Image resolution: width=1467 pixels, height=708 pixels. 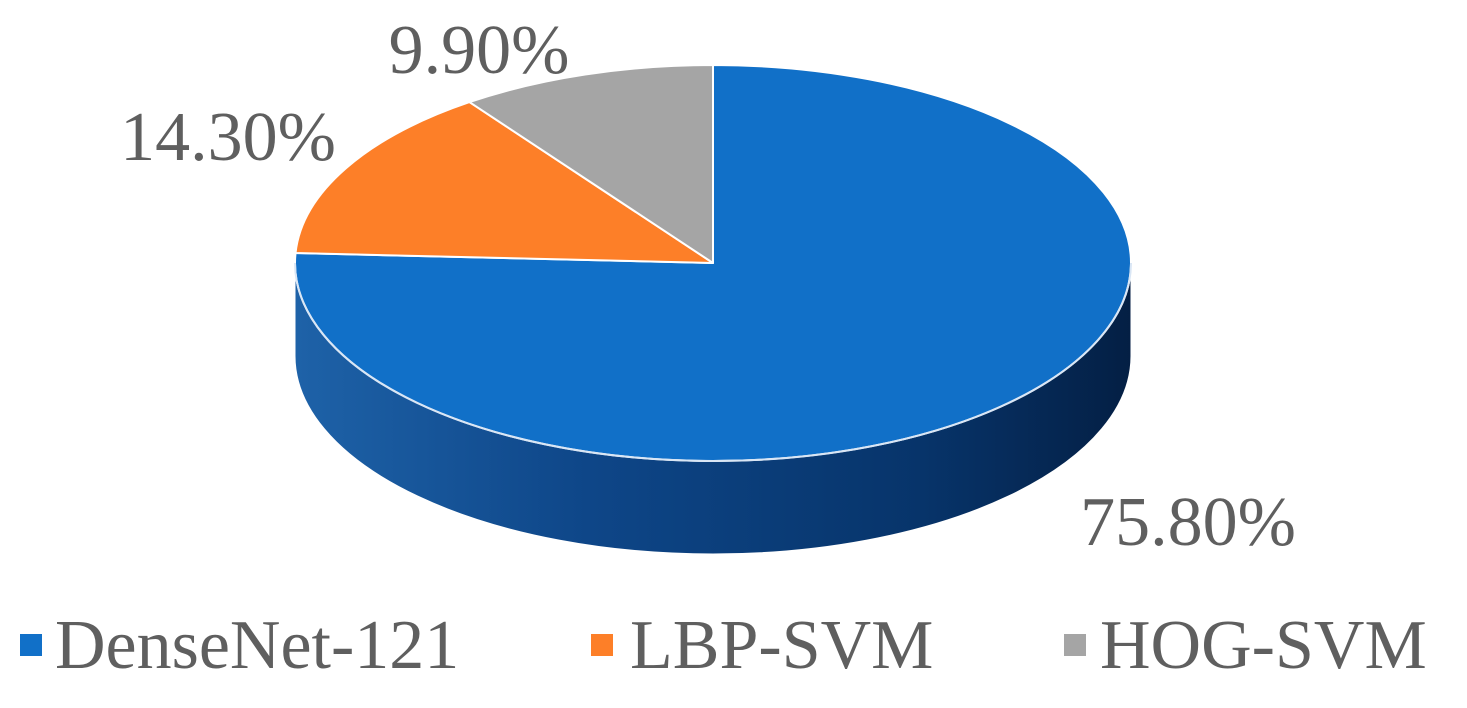 I want to click on legend-item-densenet-121: DenseNet-121, so click(x=239, y=645).